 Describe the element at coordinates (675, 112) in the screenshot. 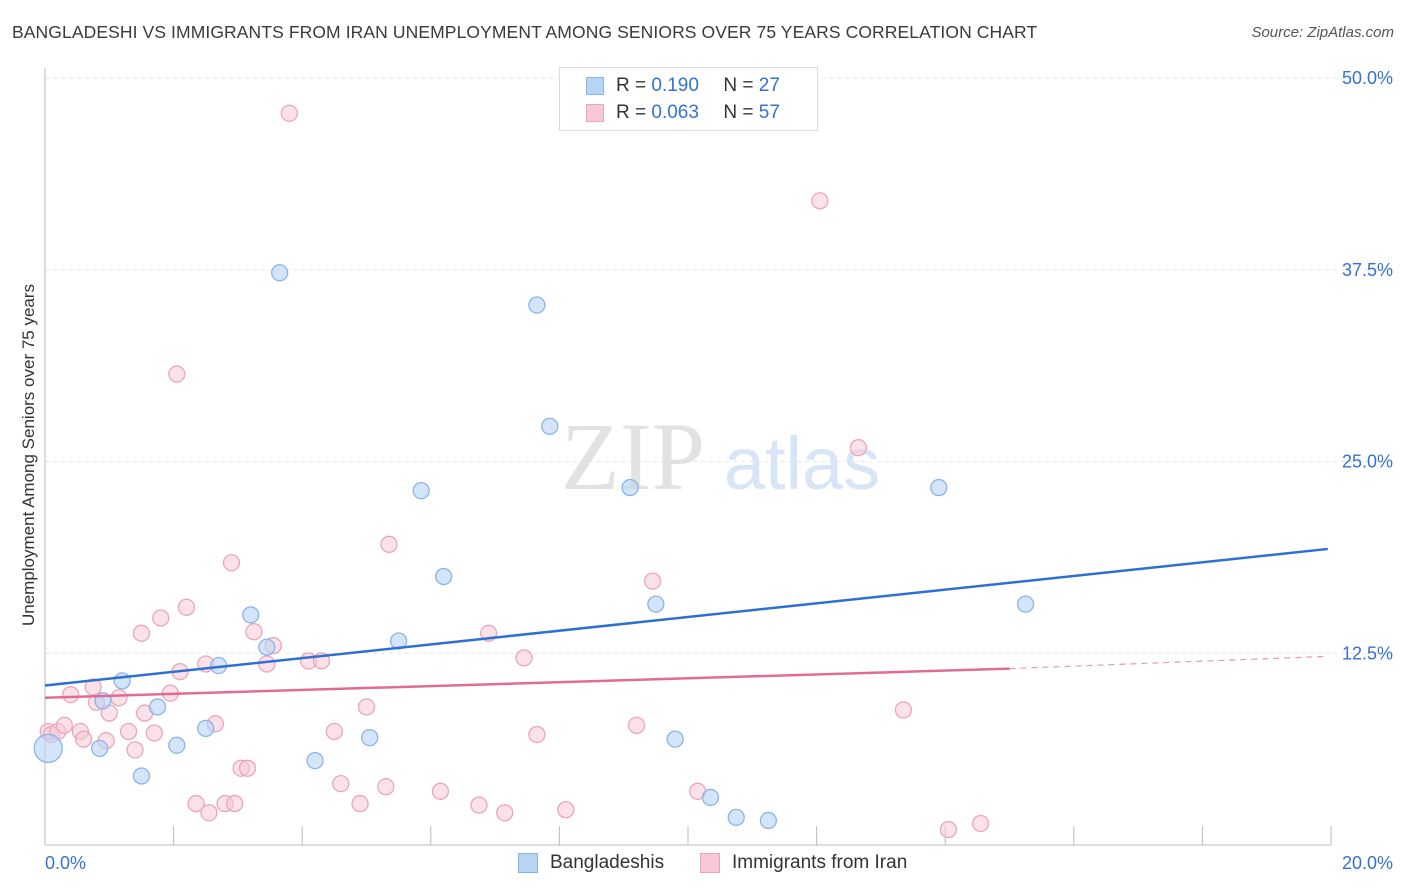

I see `legend-r-value: 0.063` at that location.